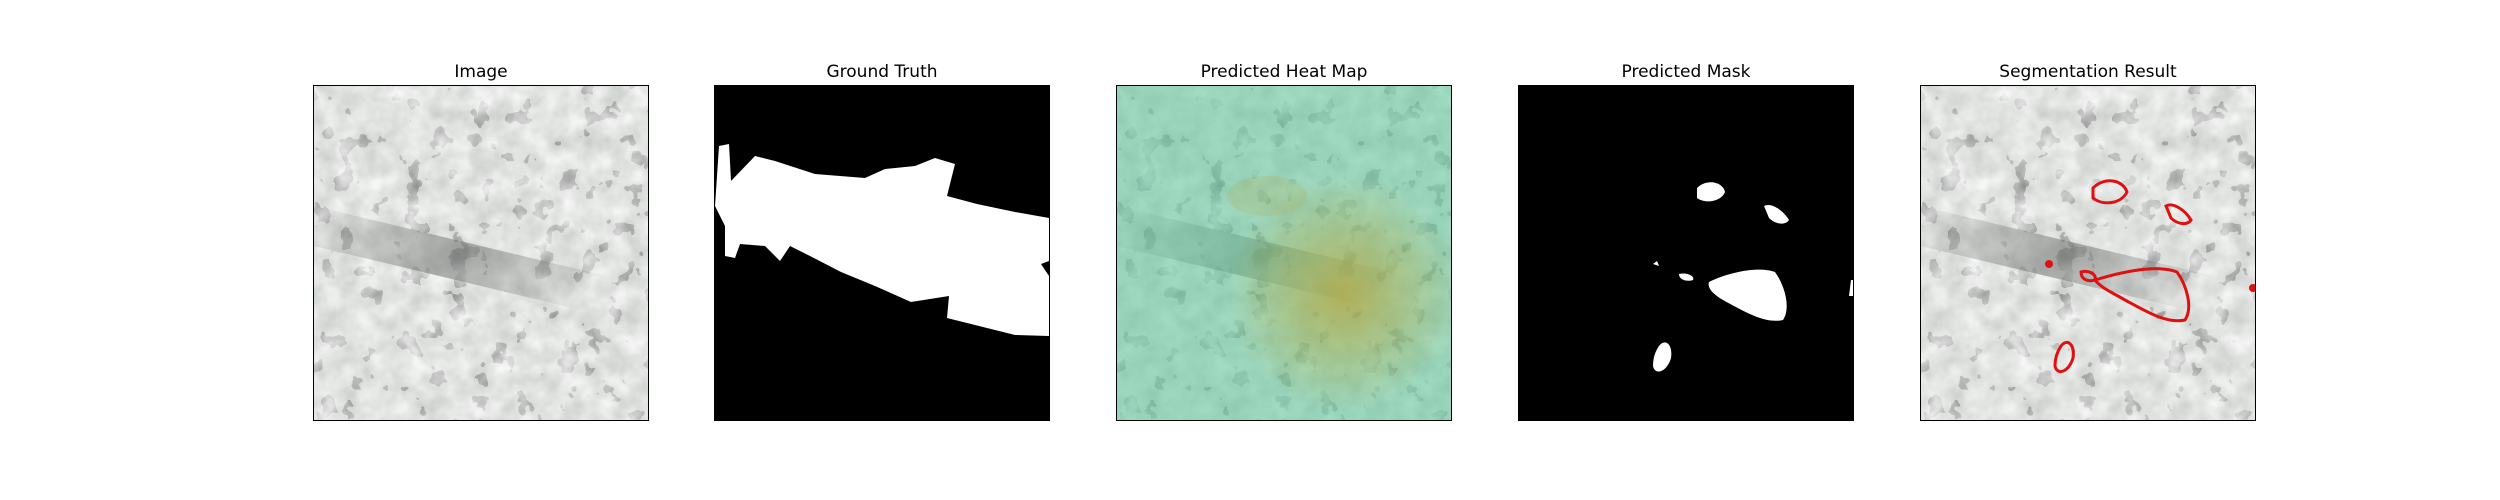  What do you see at coordinates (2088, 72) in the screenshot?
I see `panel-title: Segmentation Result` at bounding box center [2088, 72].